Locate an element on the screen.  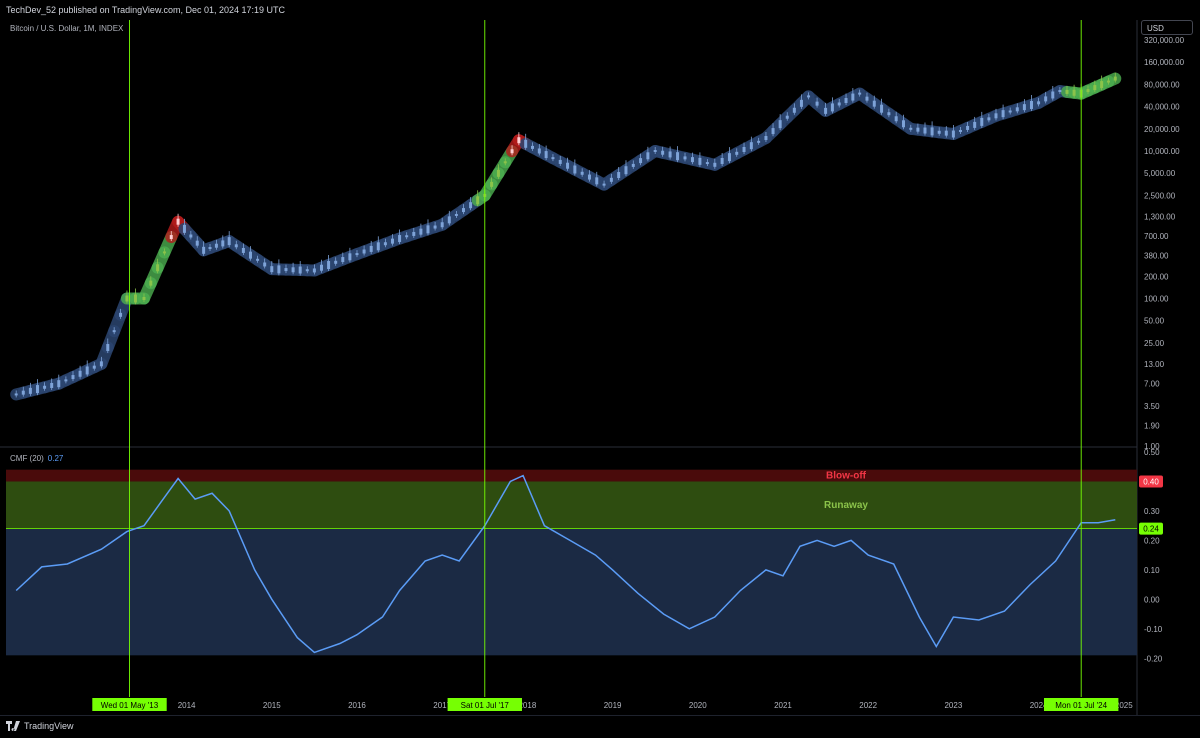
time-tick-label: 2022 is located at coordinates (868, 705).